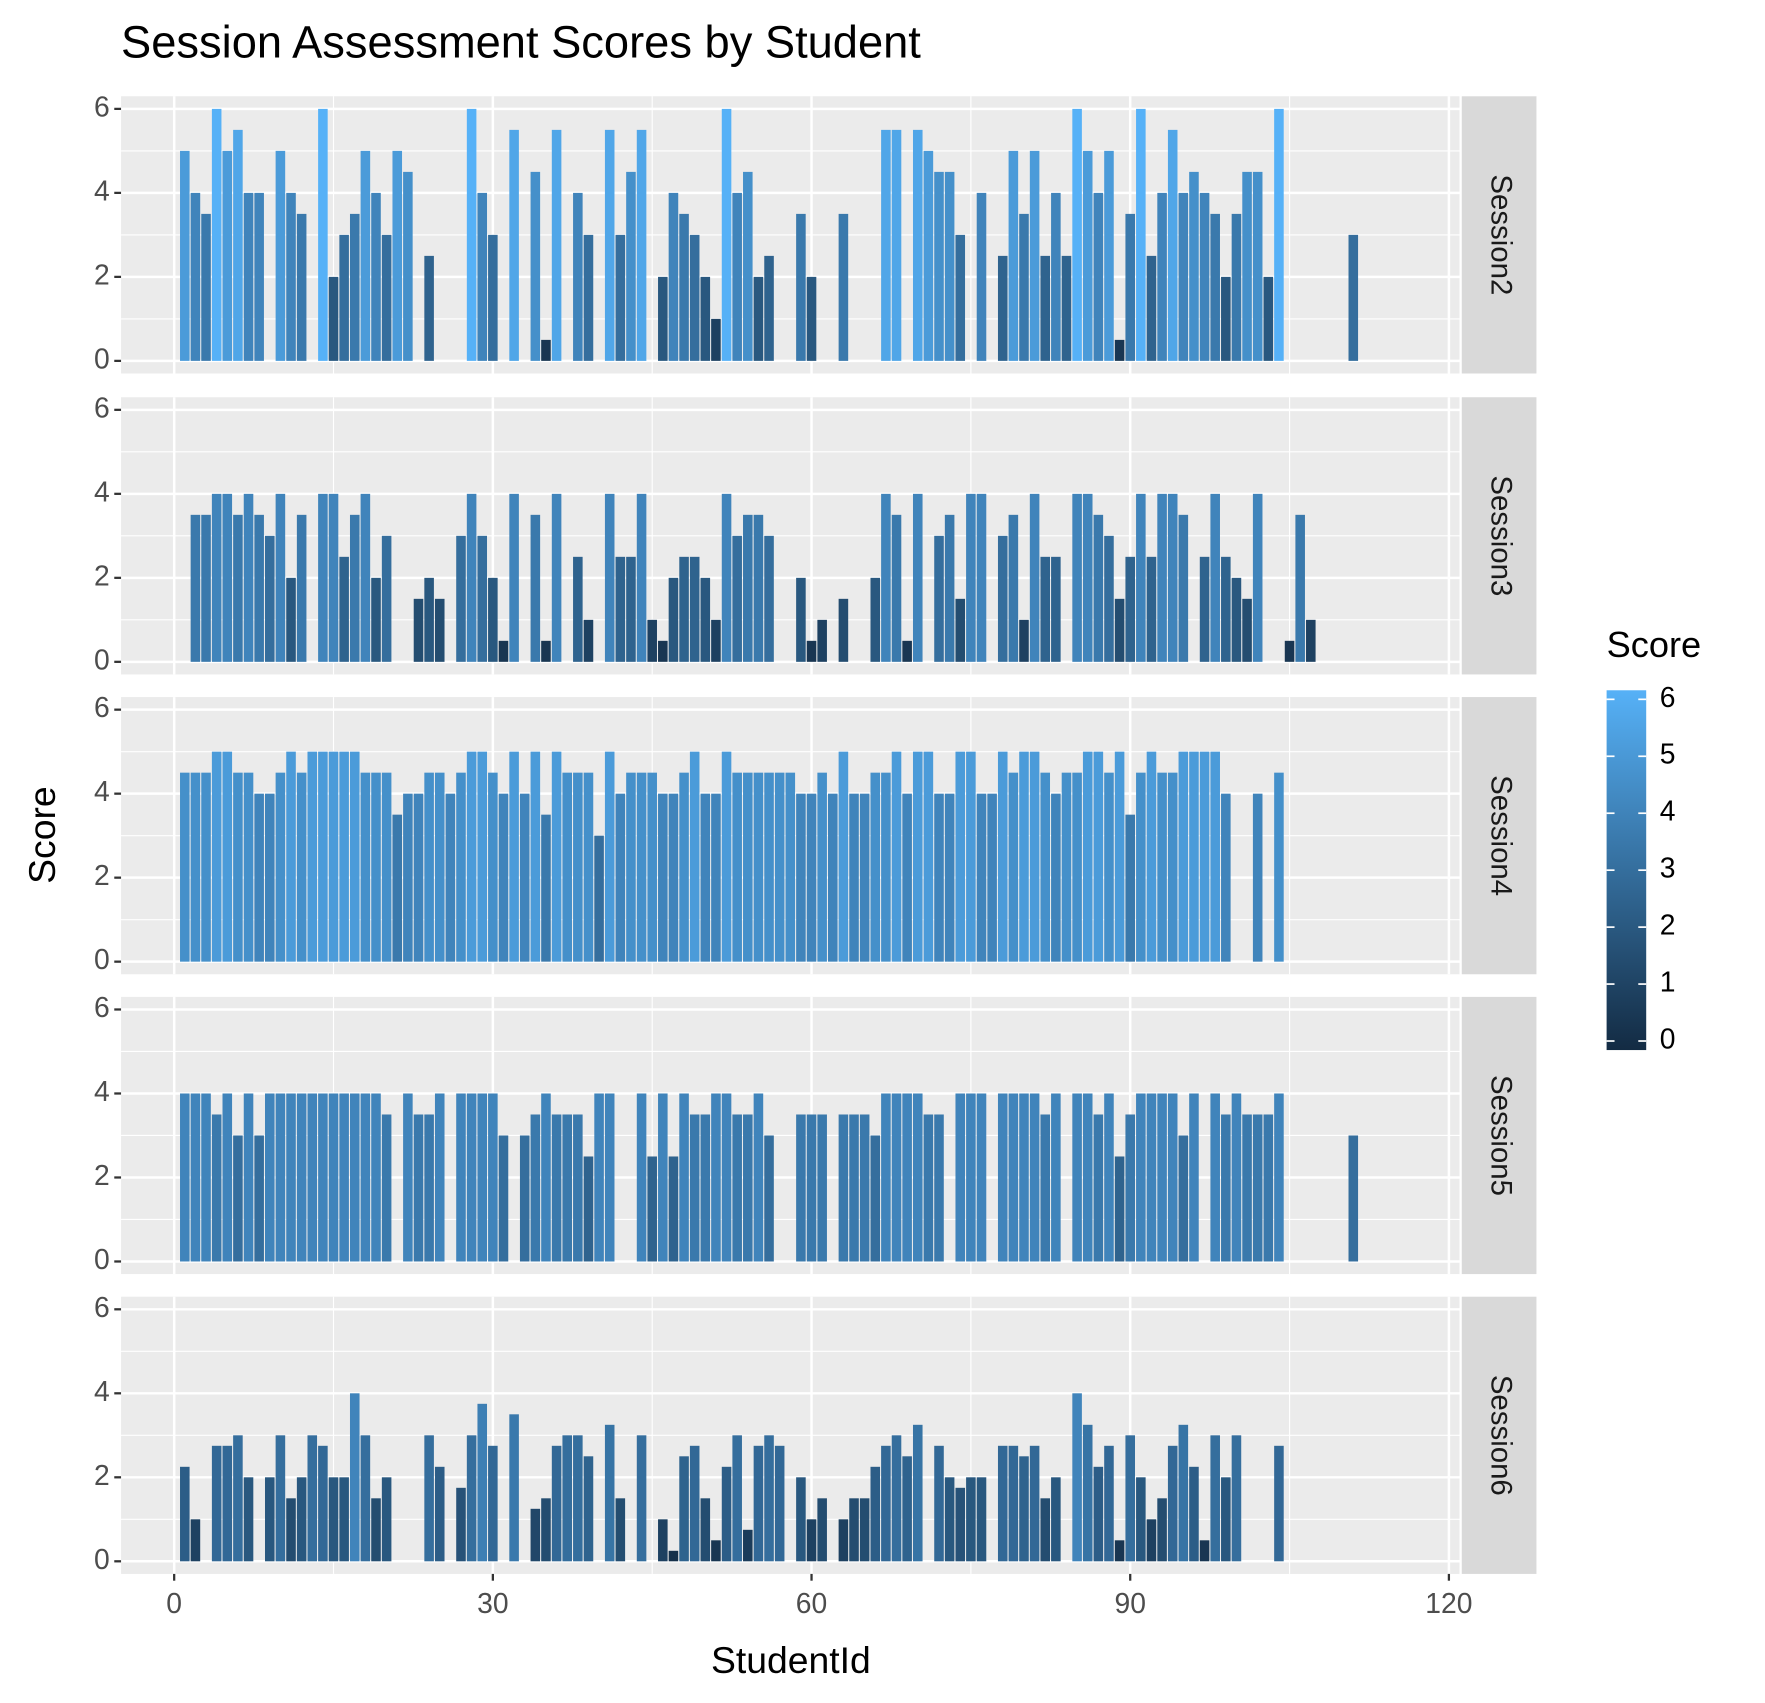  I want to click on x-tick-label: 30, so click(492, 1603).